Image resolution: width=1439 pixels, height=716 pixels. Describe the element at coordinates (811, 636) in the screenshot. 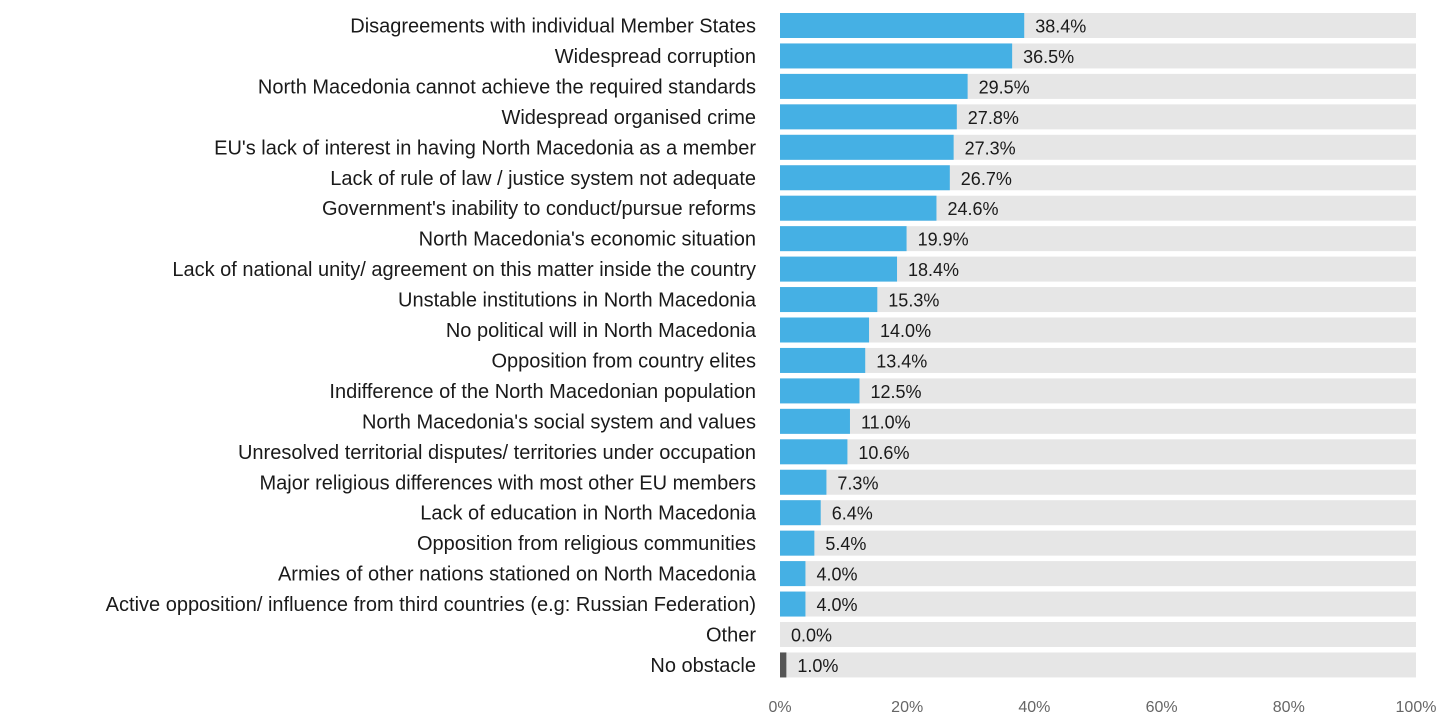

I see `value-label: 0.0%` at that location.